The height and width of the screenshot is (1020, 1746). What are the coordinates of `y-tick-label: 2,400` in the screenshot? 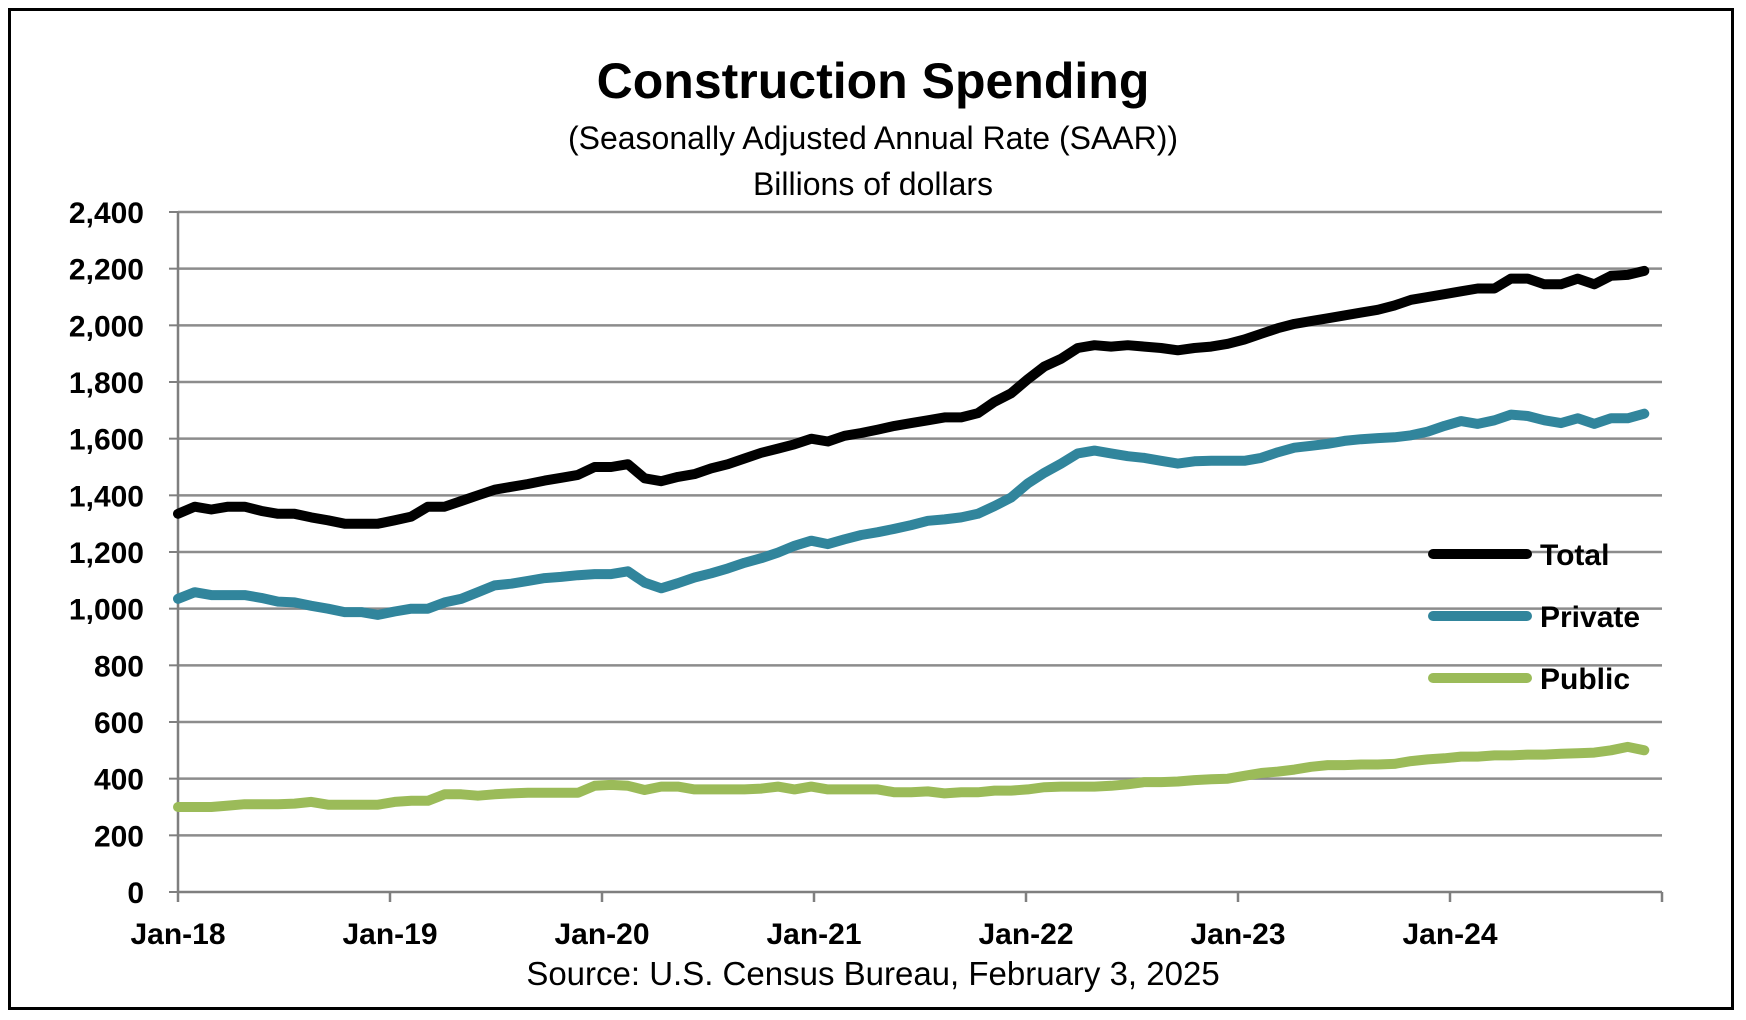 It's located at (106, 213).